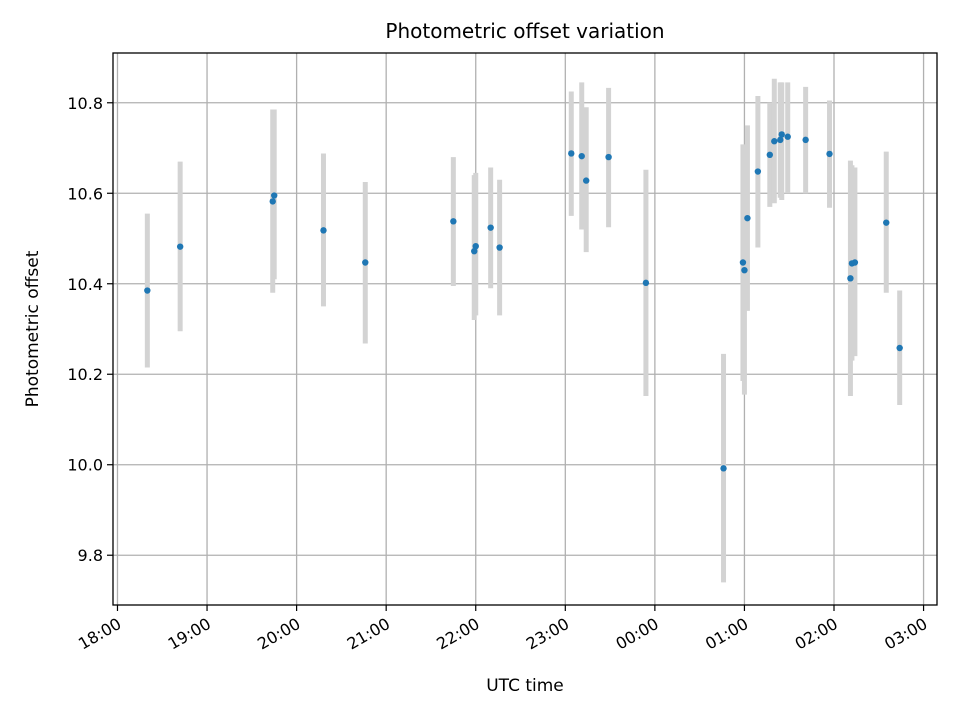 The height and width of the screenshot is (720, 960). Describe the element at coordinates (99, 634) in the screenshot. I see `x-tick-label: 18:00` at that location.